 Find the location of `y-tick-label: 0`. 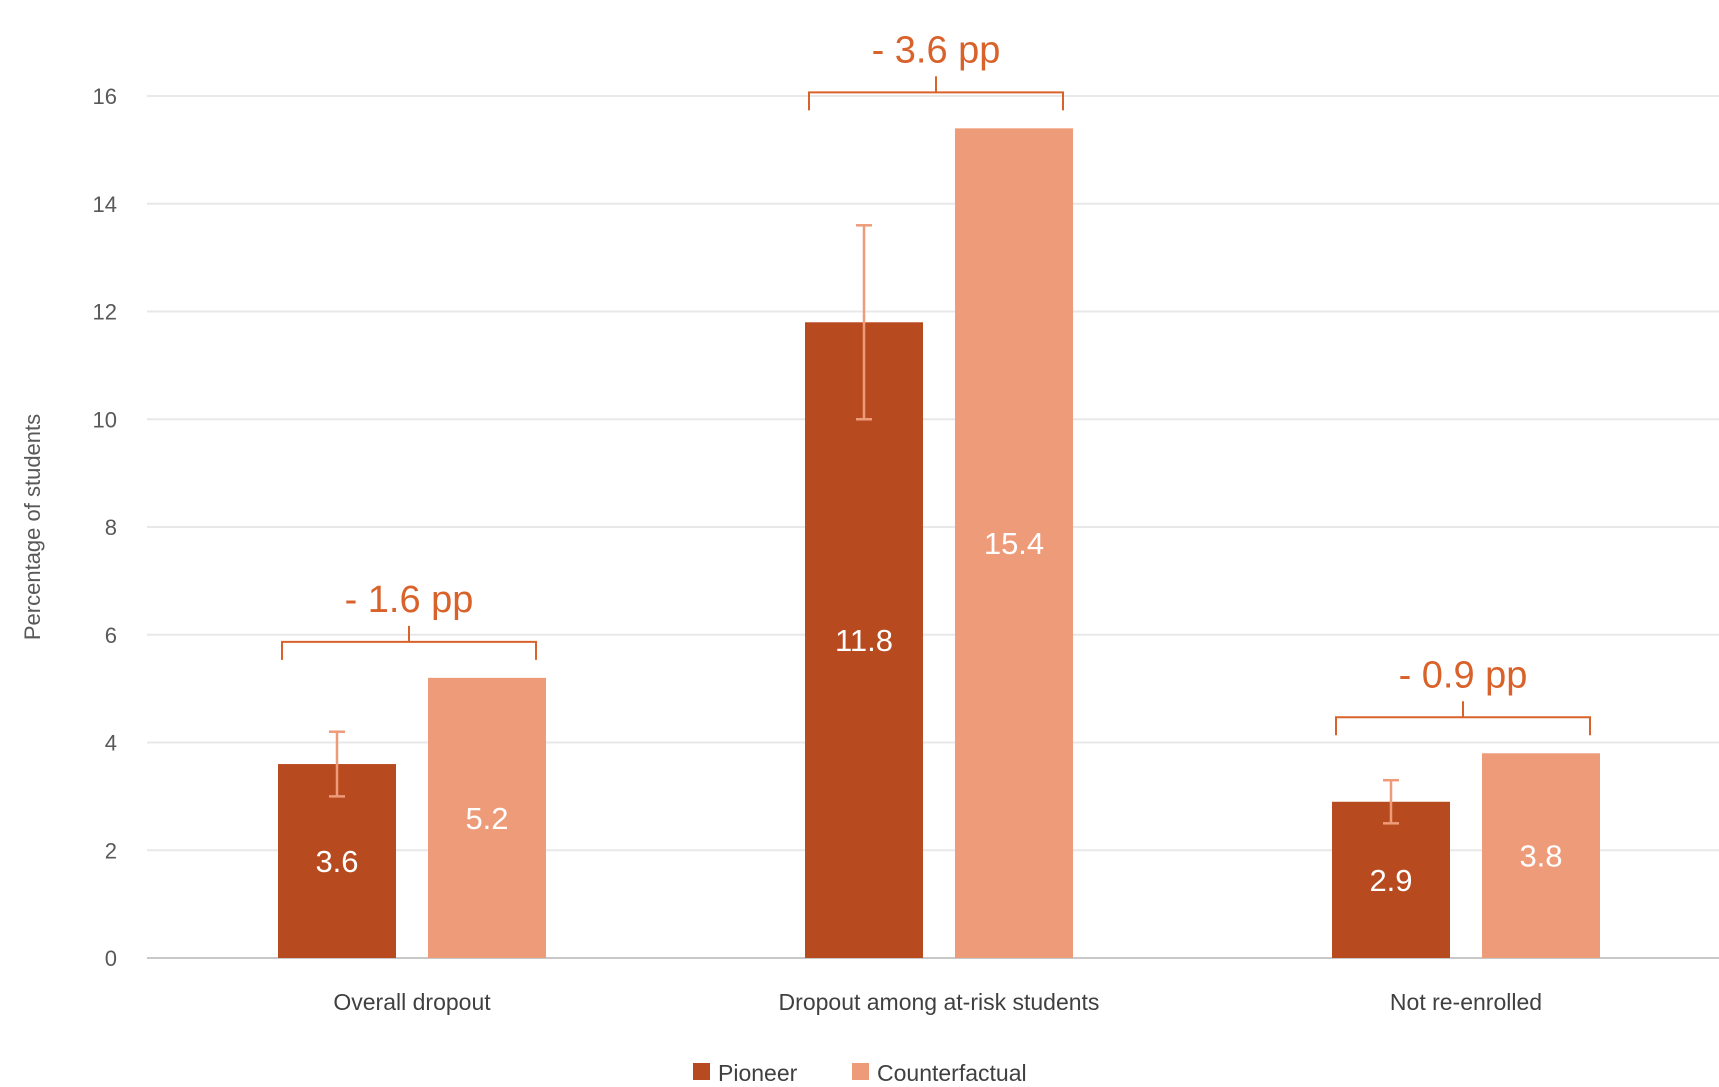

y-tick-label: 0 is located at coordinates (111, 958).